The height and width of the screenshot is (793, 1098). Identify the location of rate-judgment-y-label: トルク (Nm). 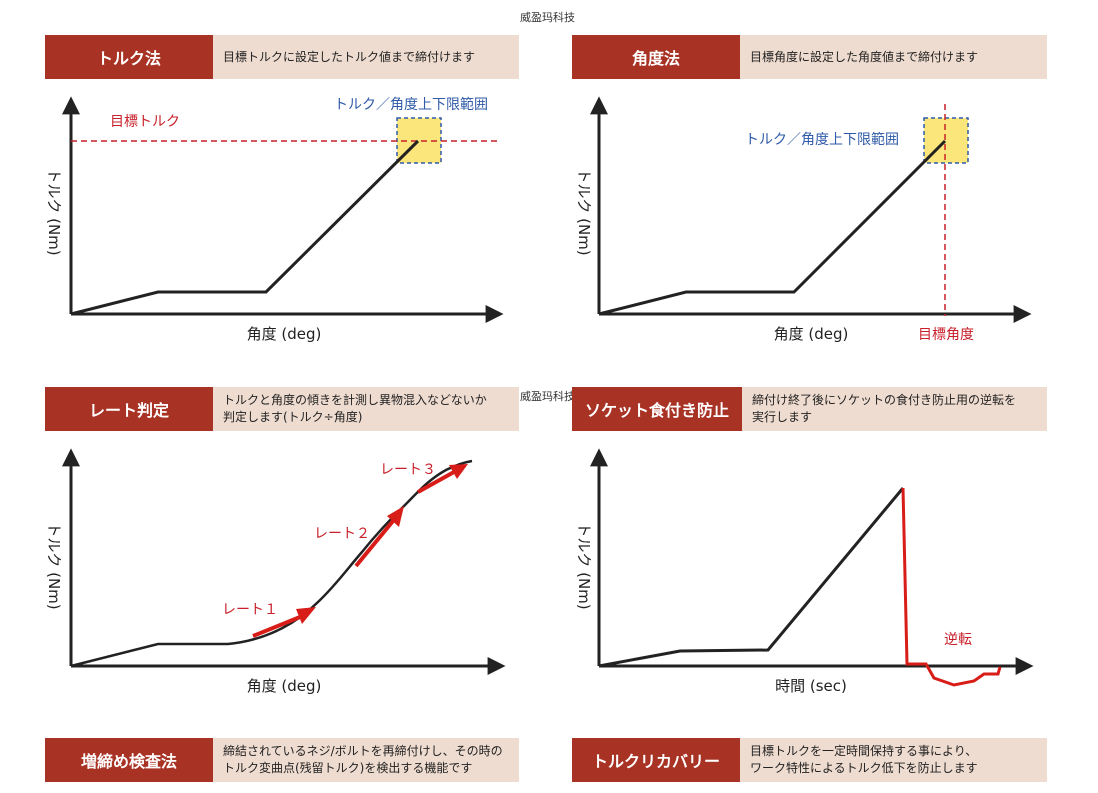
(54, 565).